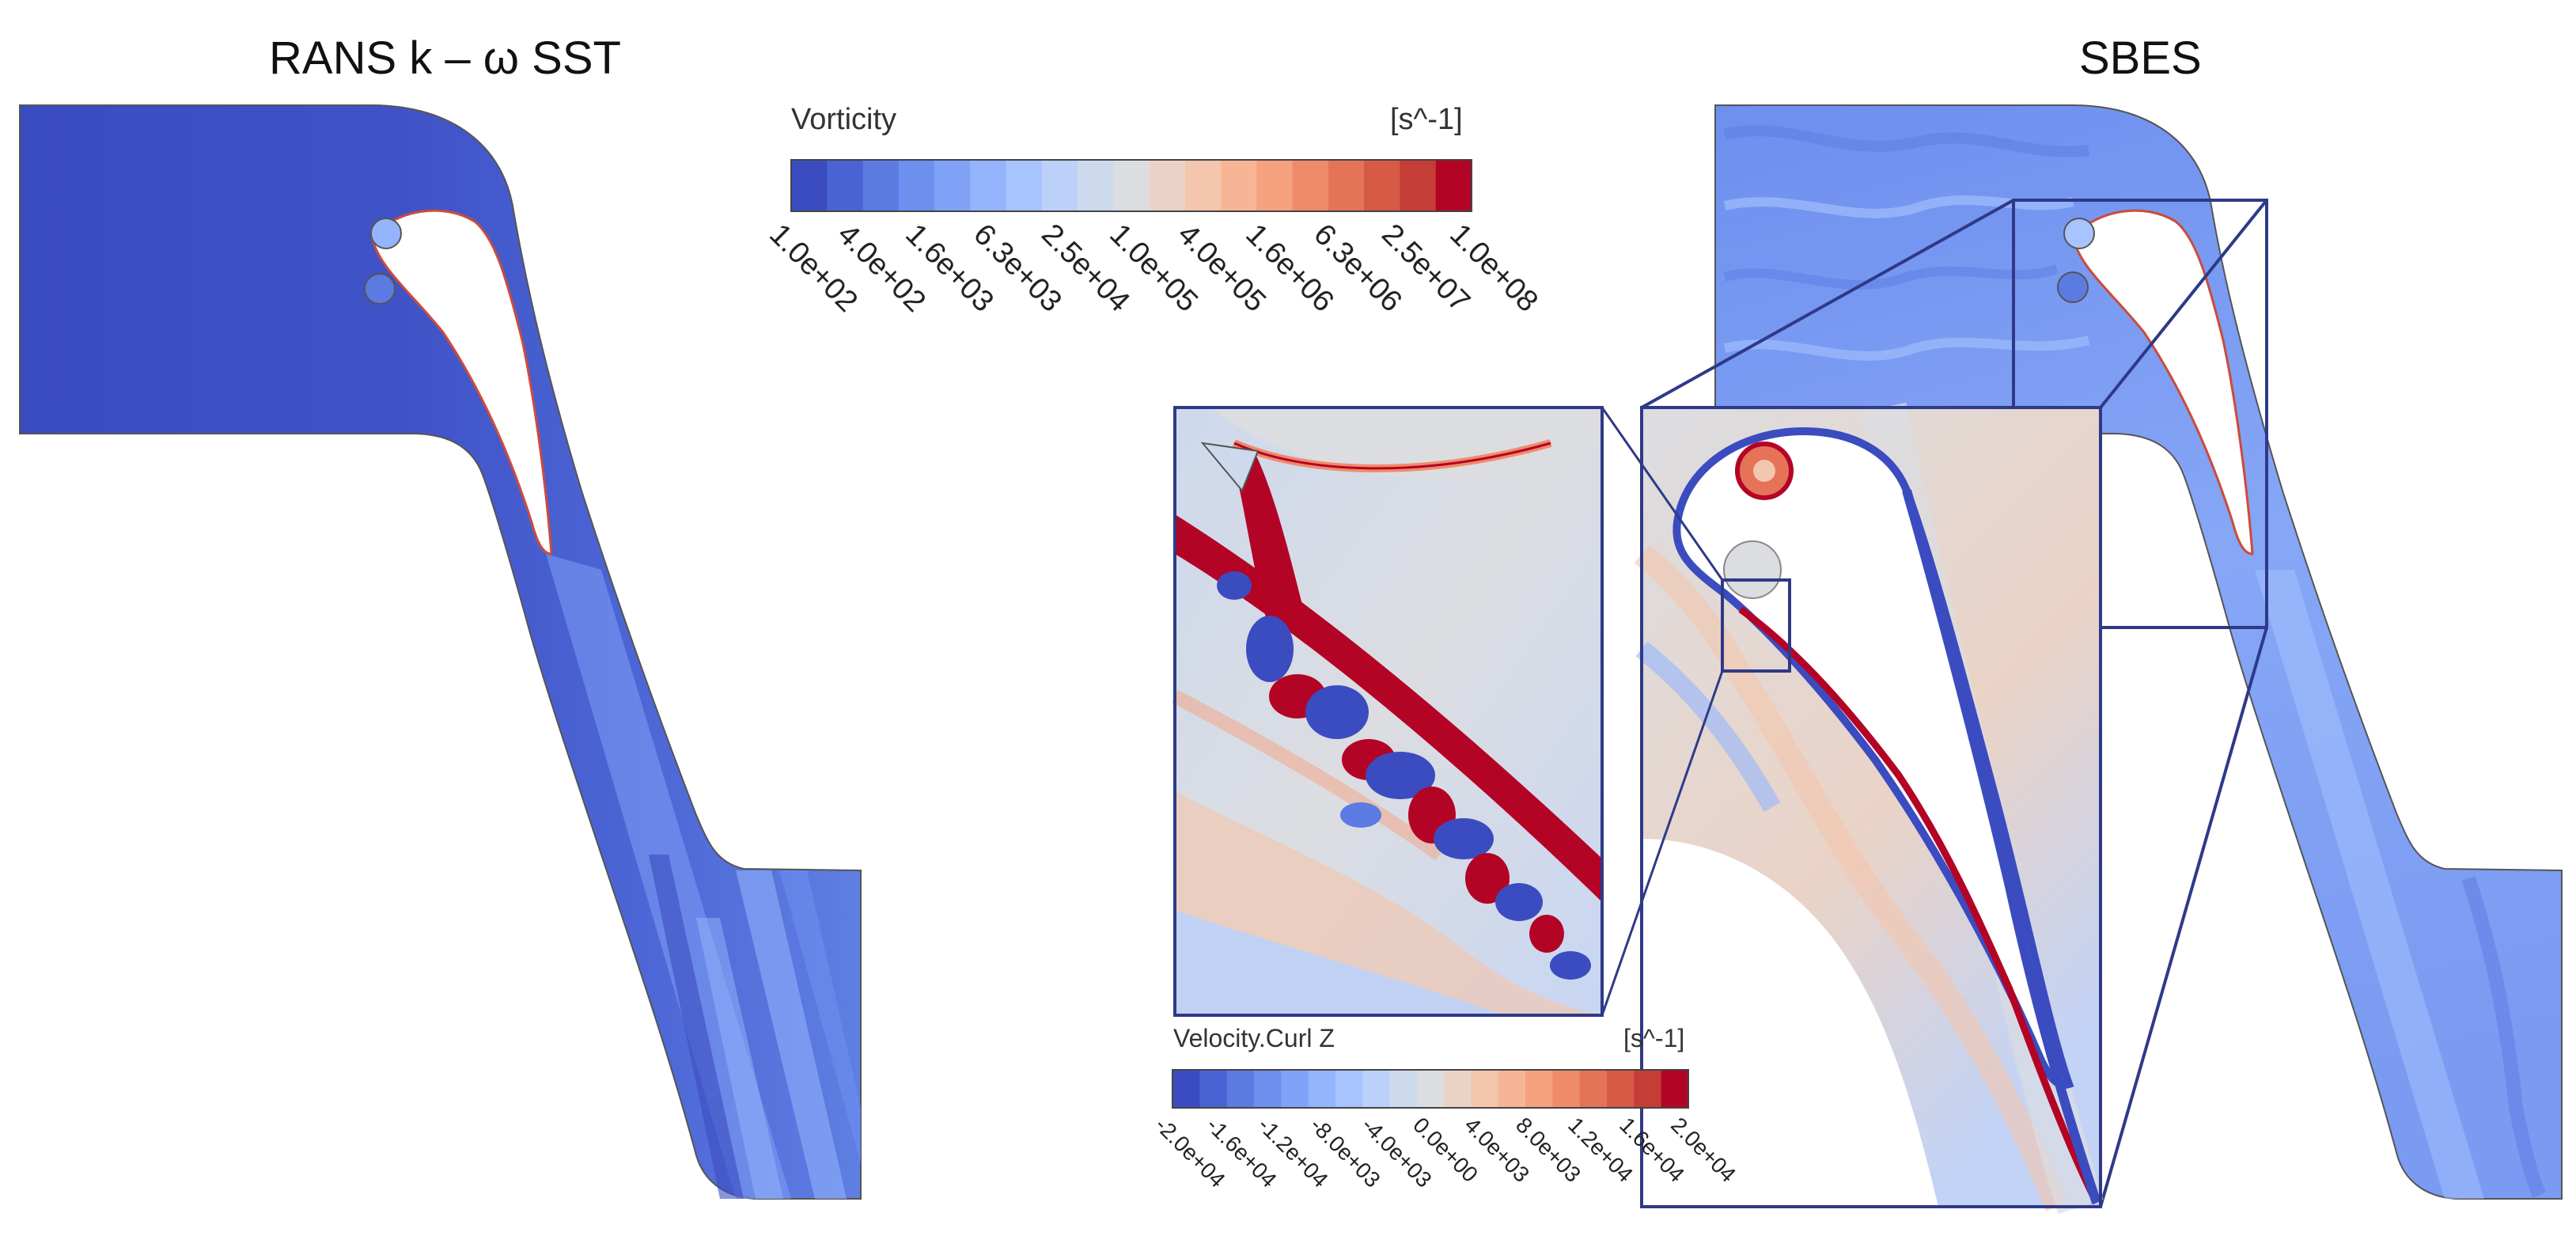 Image resolution: width=2576 pixels, height=1236 pixels. Describe the element at coordinates (1853, 808) in the screenshot. I see `zoom-blade-detail` at that location.